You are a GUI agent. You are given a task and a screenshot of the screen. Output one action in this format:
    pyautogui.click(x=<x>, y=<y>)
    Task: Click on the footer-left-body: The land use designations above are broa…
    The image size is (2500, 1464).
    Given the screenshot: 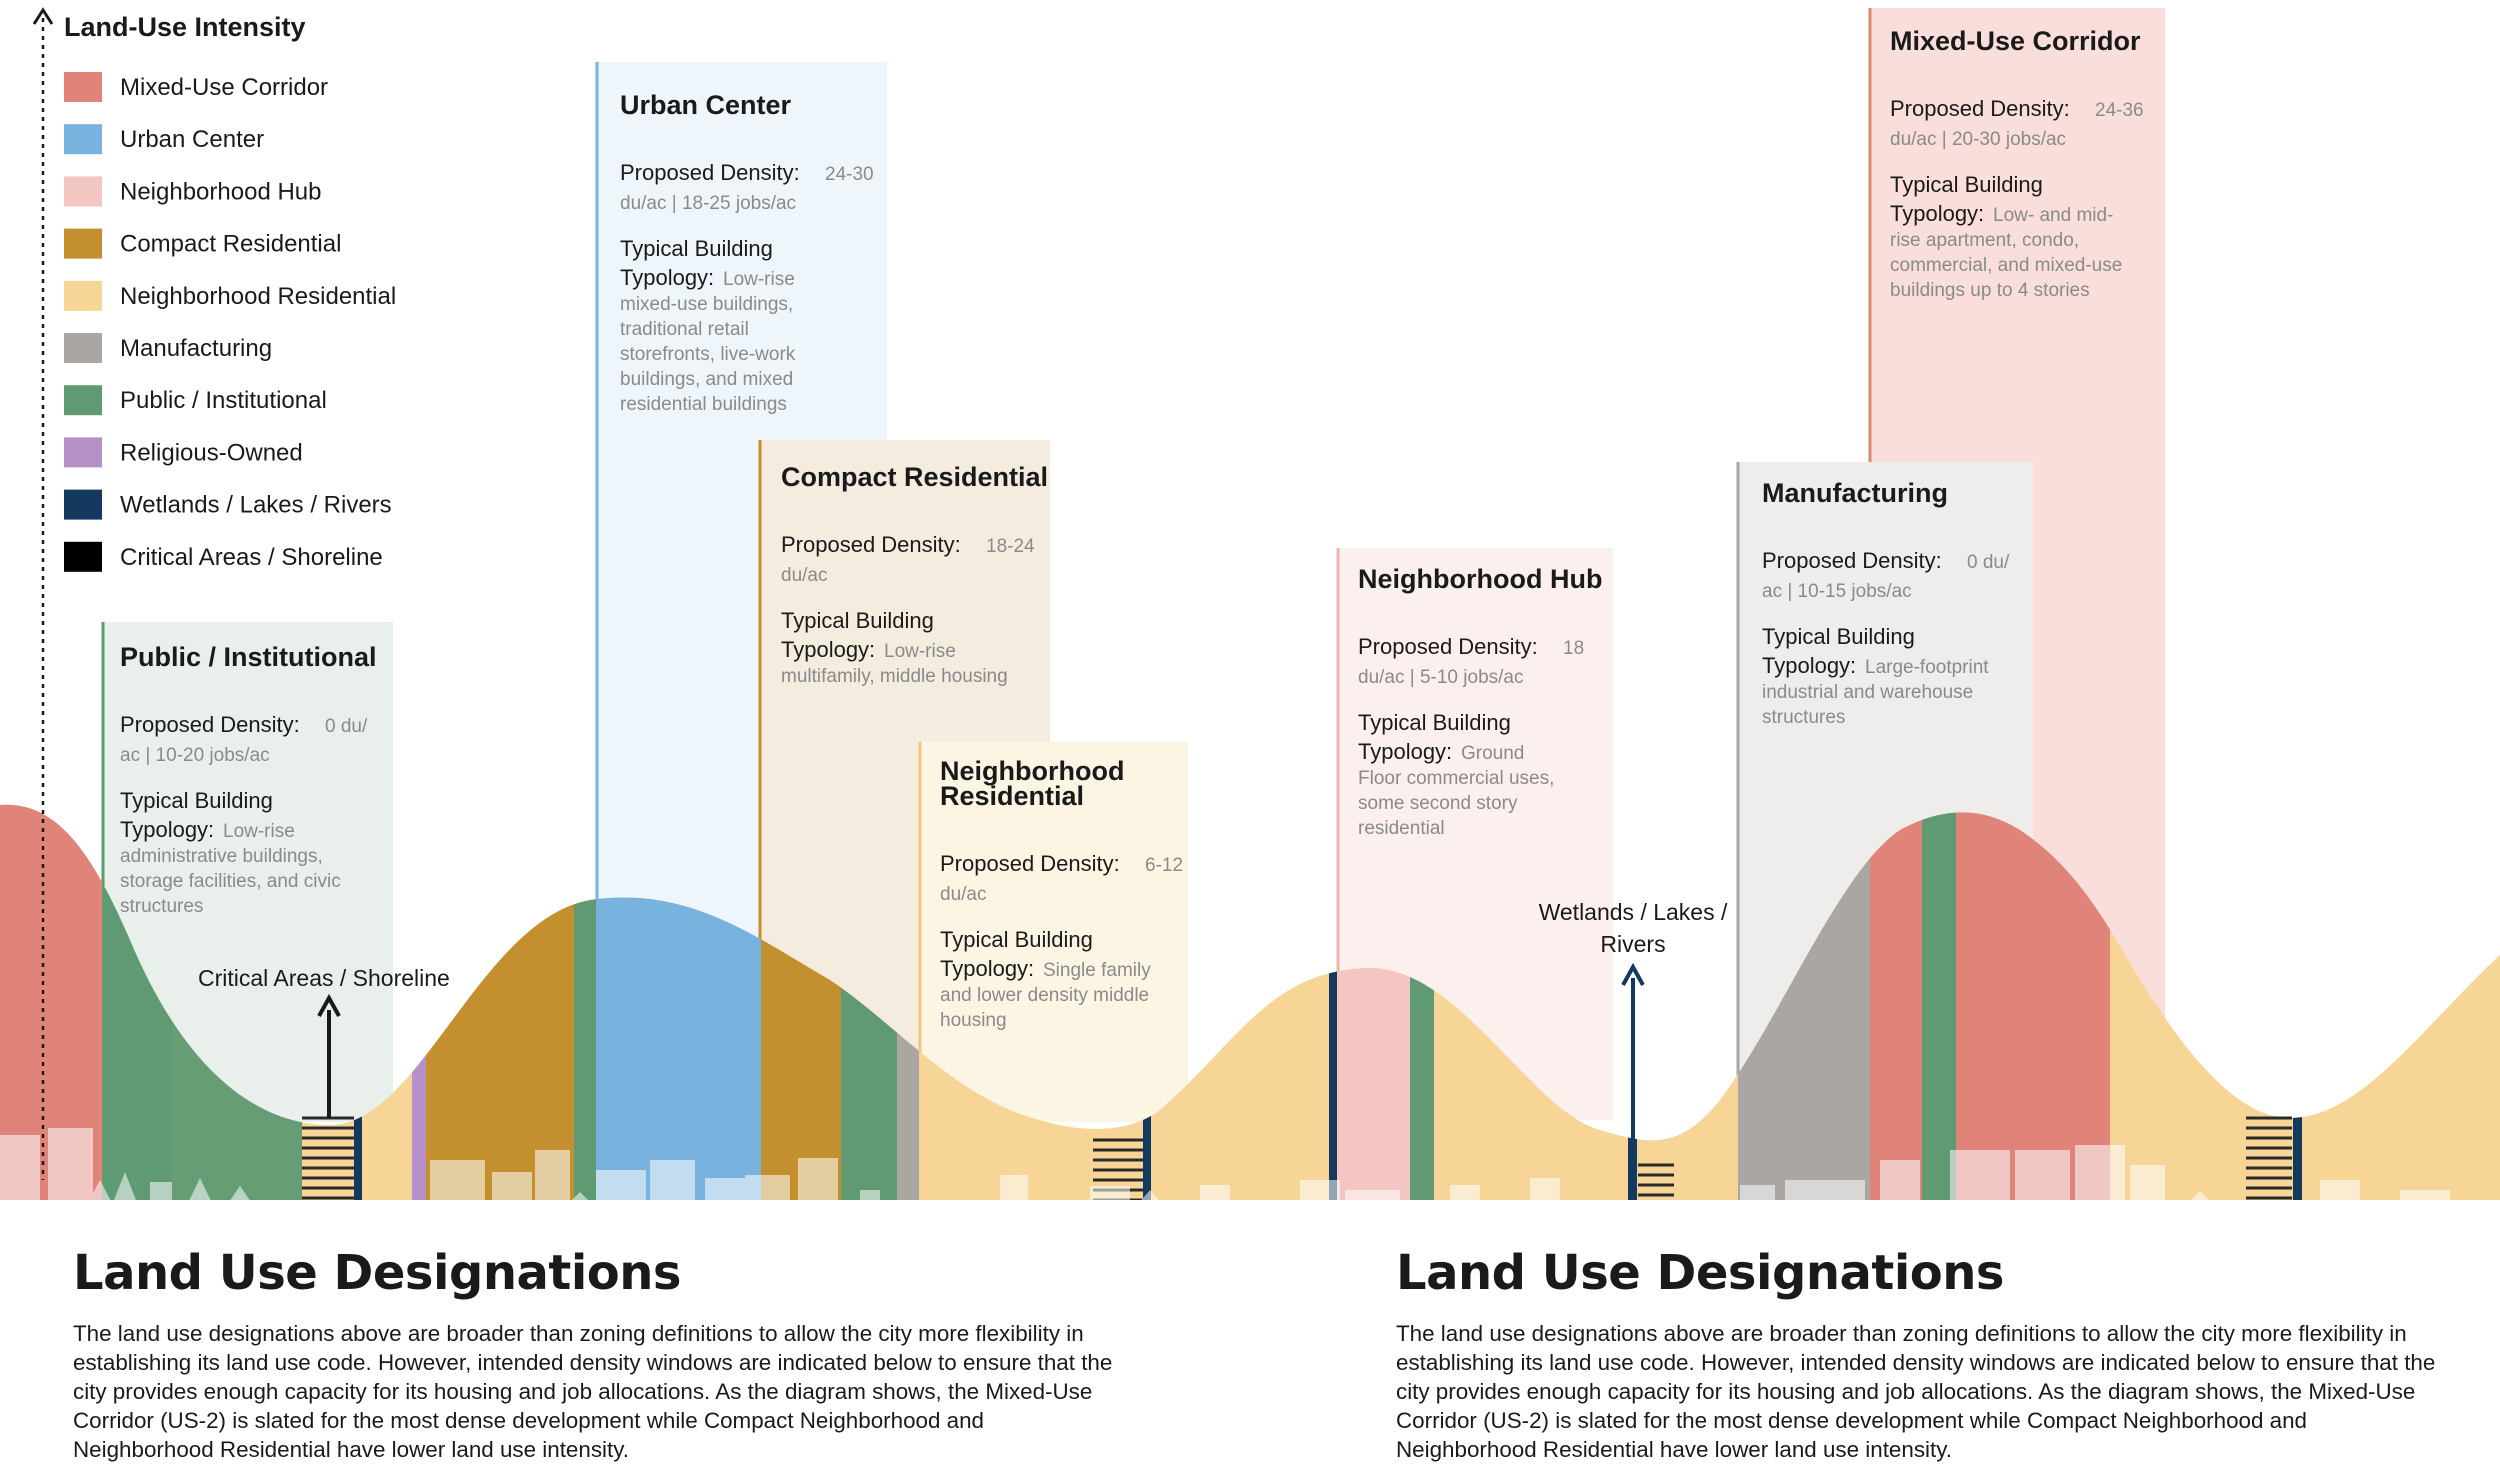 What is the action you would take?
    pyautogui.click(x=593, y=1391)
    